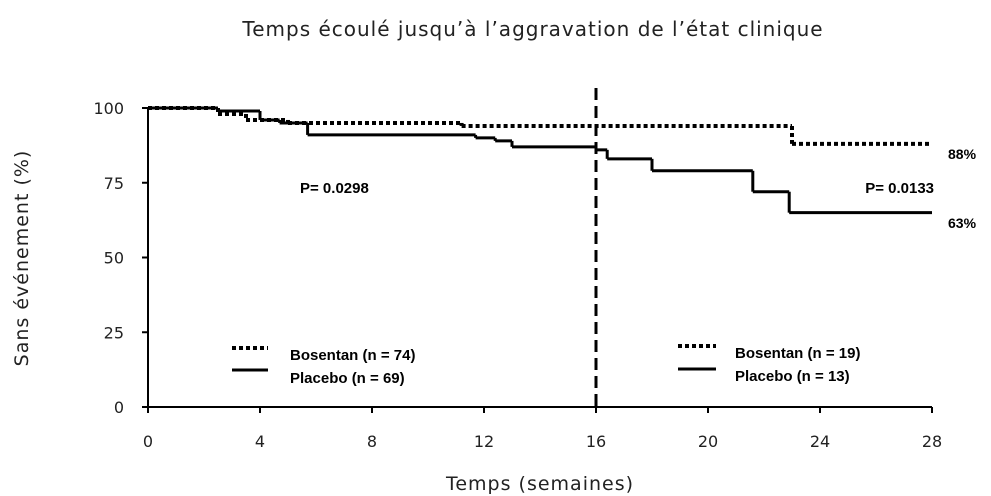 This screenshot has width=991, height=496. What do you see at coordinates (352, 355) in the screenshot?
I see `legend-label: Bosentan (n = 74)` at bounding box center [352, 355].